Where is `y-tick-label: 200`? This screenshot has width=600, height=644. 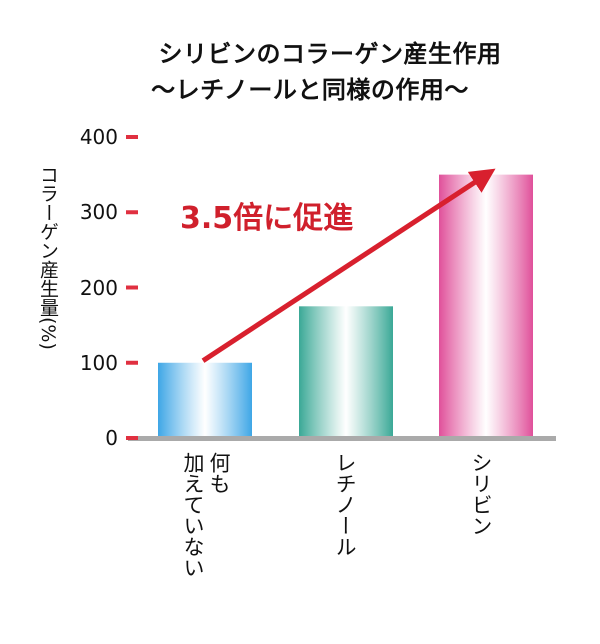 y-tick-label: 200 is located at coordinates (98, 287).